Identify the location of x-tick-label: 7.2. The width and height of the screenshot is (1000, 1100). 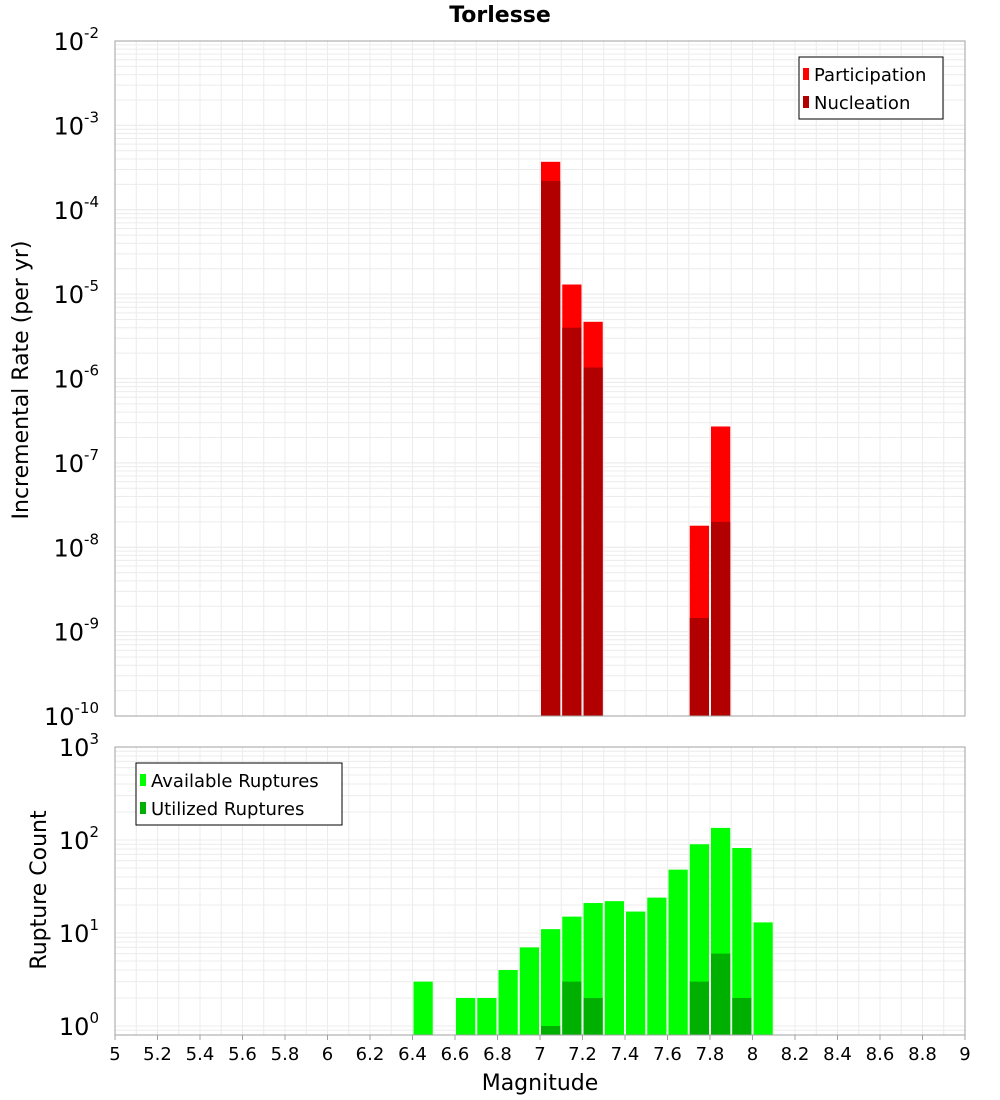
(582, 1054).